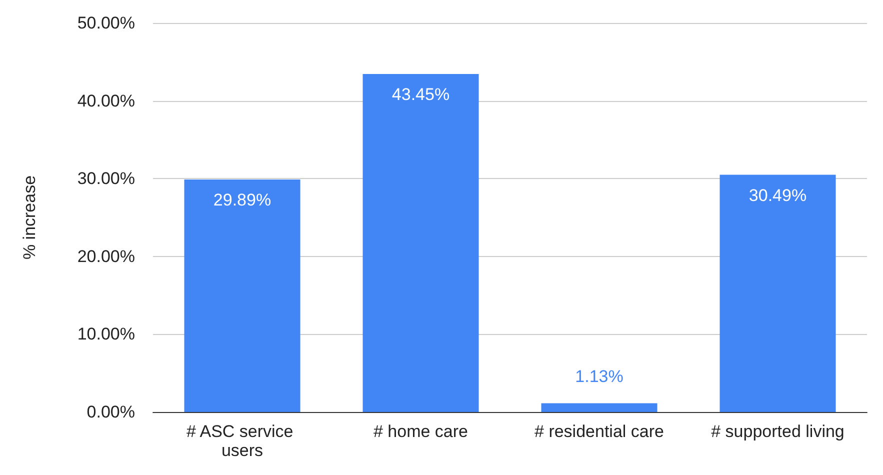 This screenshot has height=475, width=883. Describe the element at coordinates (106, 100) in the screenshot. I see `y-tick-label: 40.00%` at that location.